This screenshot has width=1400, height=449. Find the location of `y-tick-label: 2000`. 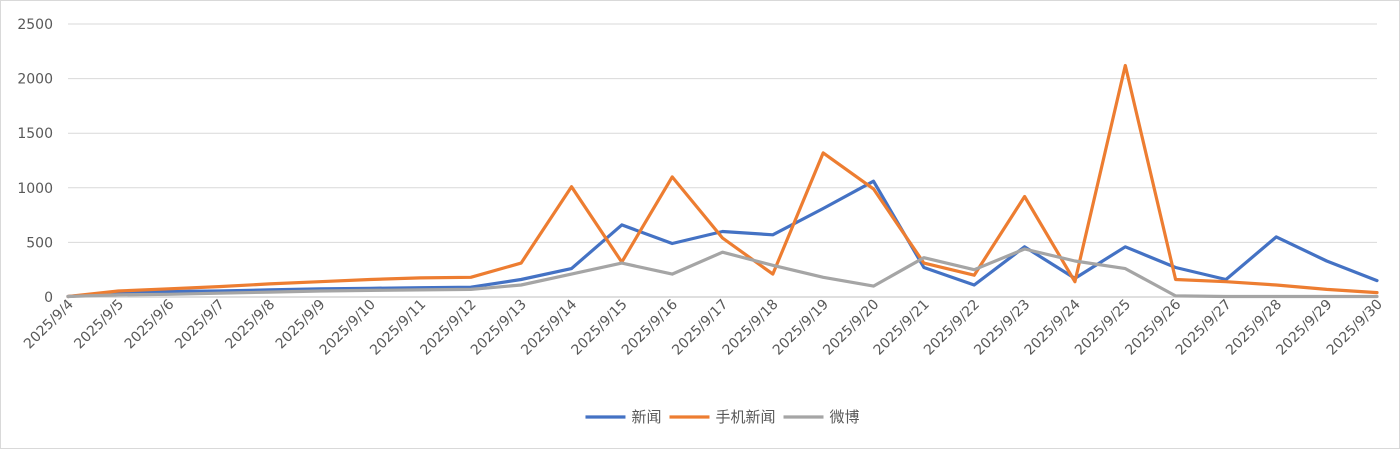

y-tick-label: 2000 is located at coordinates (35, 80).